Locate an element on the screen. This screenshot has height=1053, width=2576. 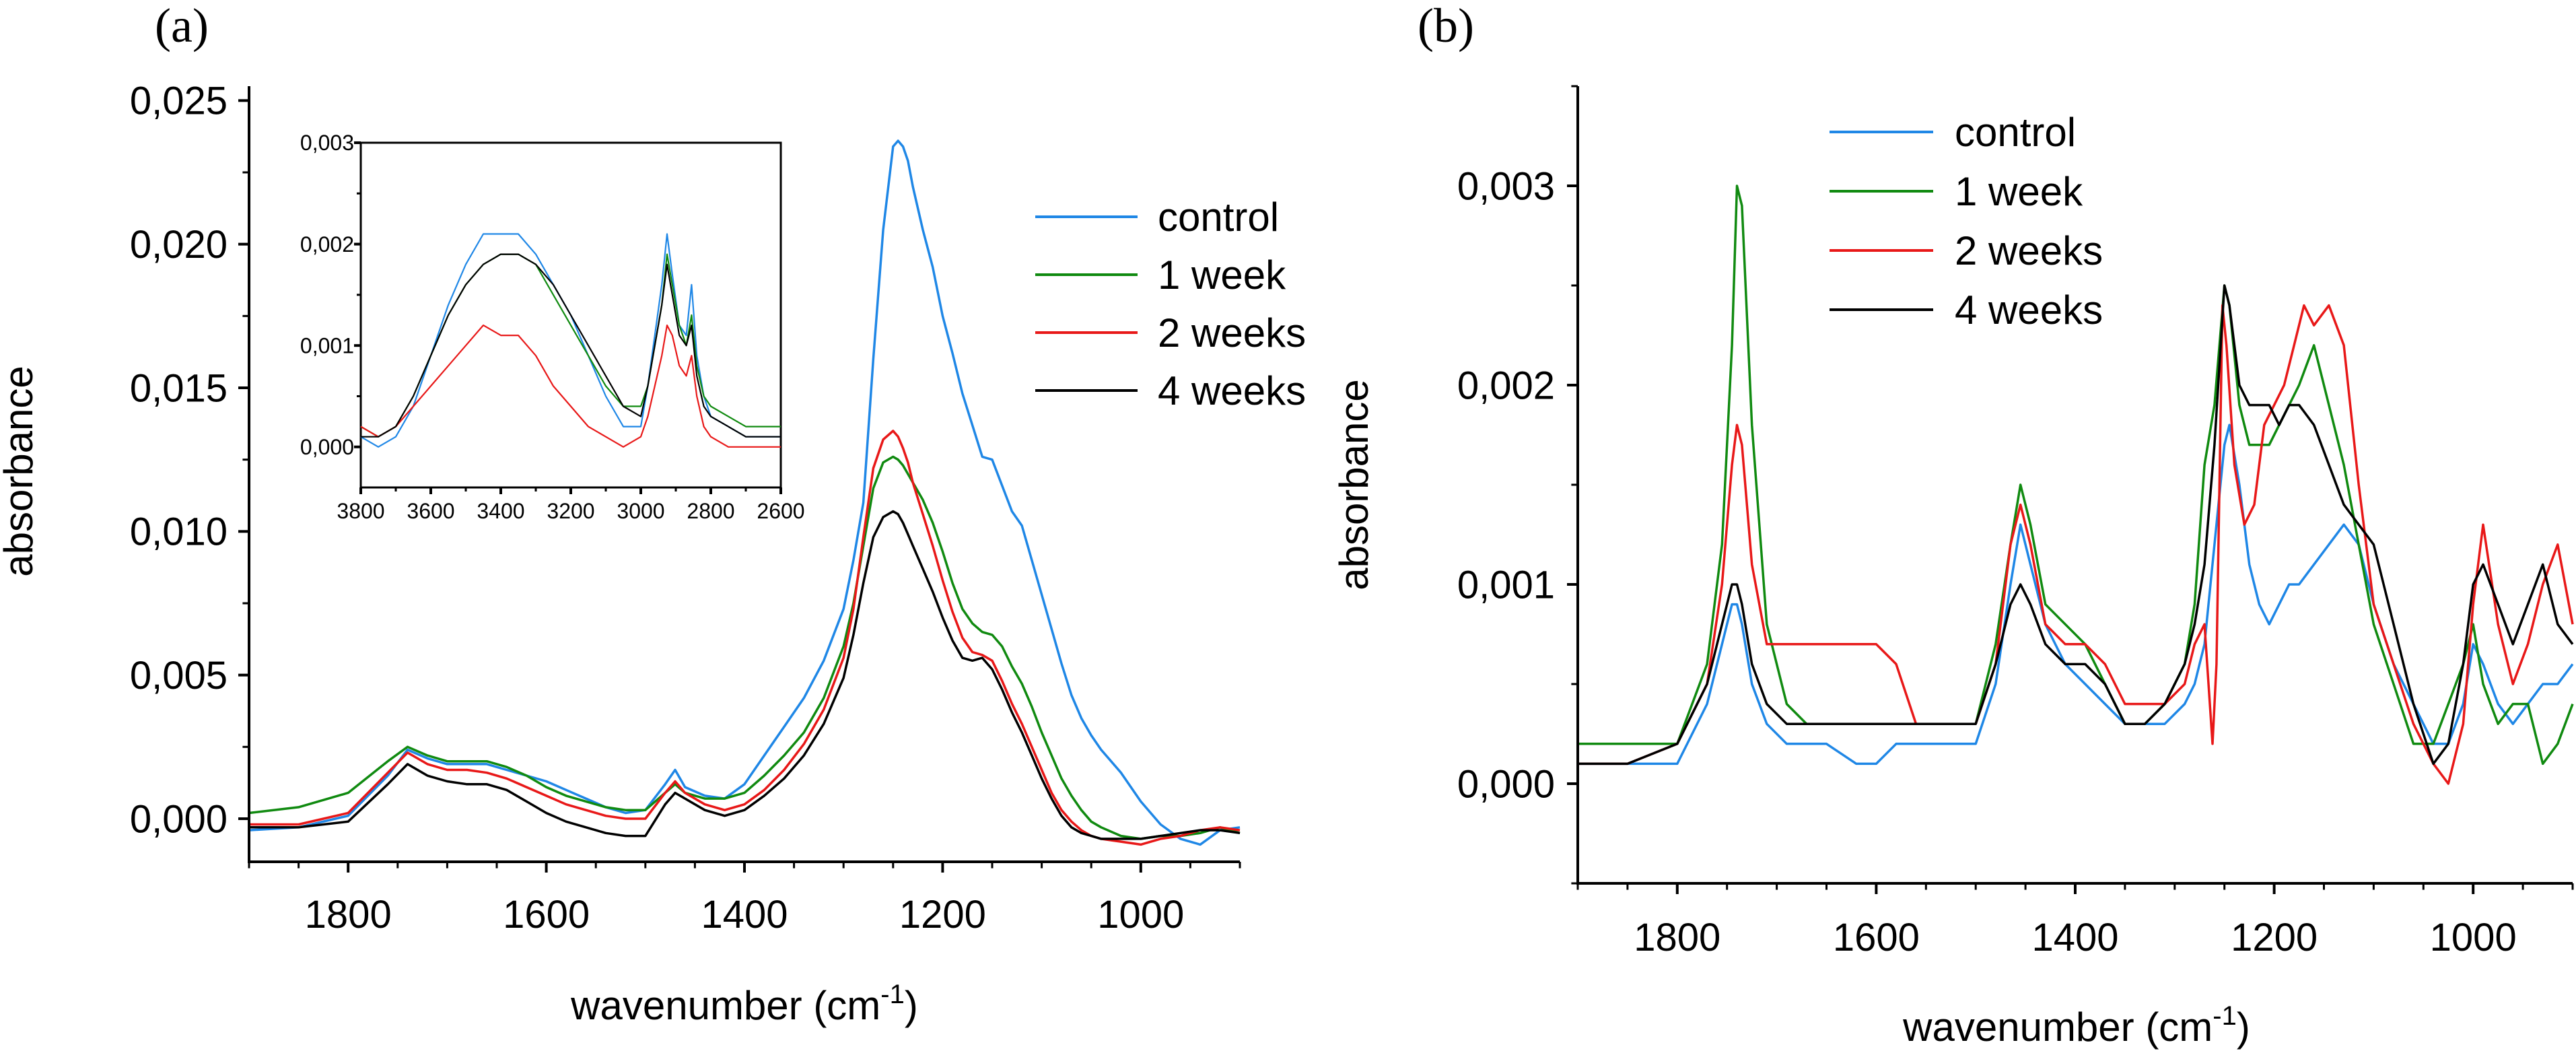
panel-i-series-4-weeks is located at coordinates (571, 346).